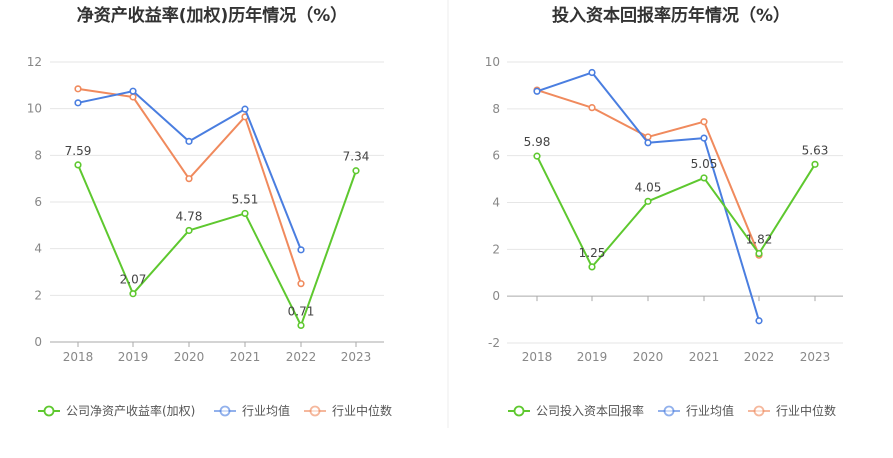  I want to click on legend-item: 公司投入资本回报率, so click(576, 410).